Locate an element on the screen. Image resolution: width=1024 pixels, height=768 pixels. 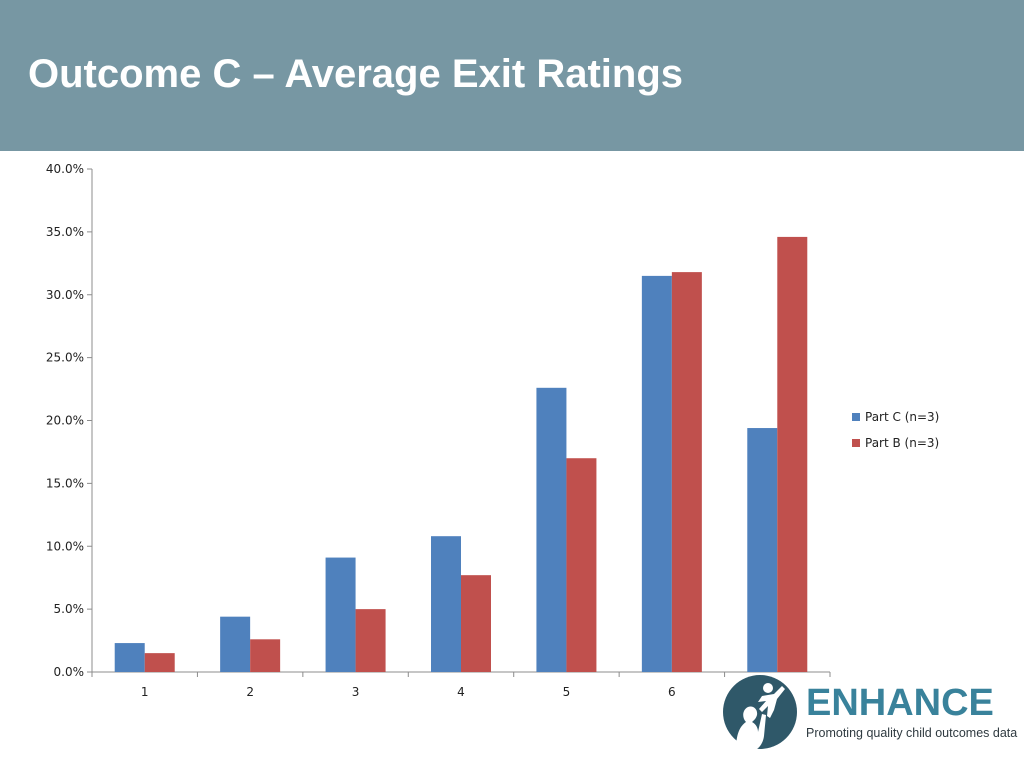
y-tick-label: 35.0% is located at coordinates (65, 232).